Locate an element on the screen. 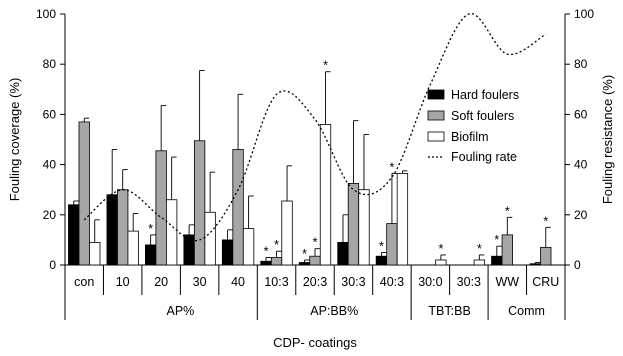 This screenshot has width=623, height=356. y-tick-label-left: 80 is located at coordinates (50, 64).